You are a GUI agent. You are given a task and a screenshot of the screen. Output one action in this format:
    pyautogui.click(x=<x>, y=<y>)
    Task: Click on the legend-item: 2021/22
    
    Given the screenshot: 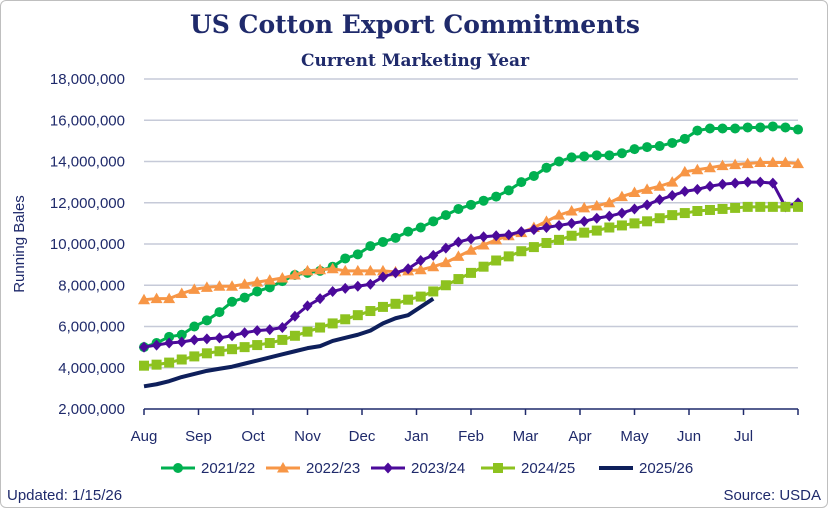 What is the action you would take?
    pyautogui.click(x=208, y=468)
    